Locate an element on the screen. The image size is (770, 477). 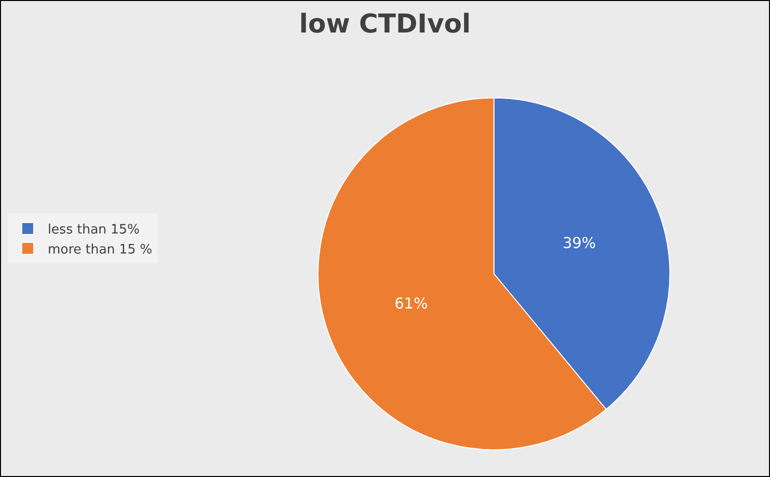
chart-title: low CTDIvol is located at coordinates (385, 25).